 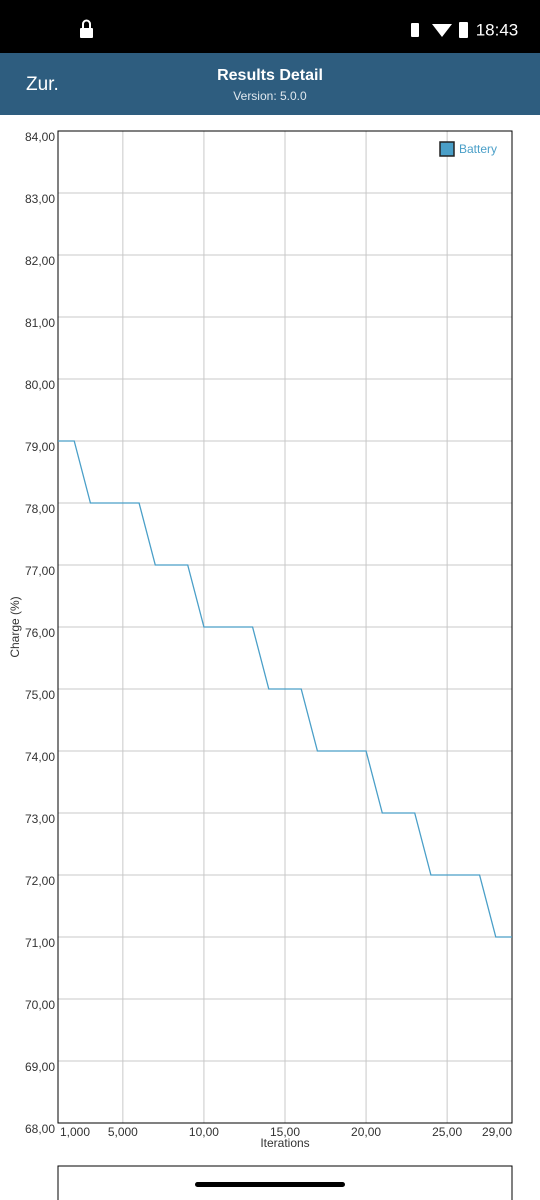 What do you see at coordinates (285, 1132) in the screenshot?
I see `x-tick-label: 15,00` at bounding box center [285, 1132].